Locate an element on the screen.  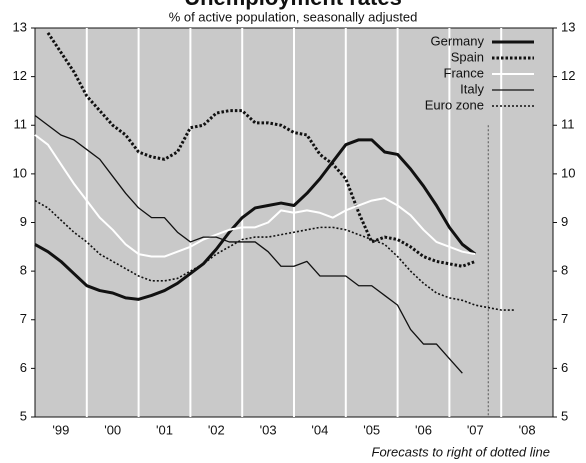
y-tick-label: 5 is located at coordinates (23, 415).